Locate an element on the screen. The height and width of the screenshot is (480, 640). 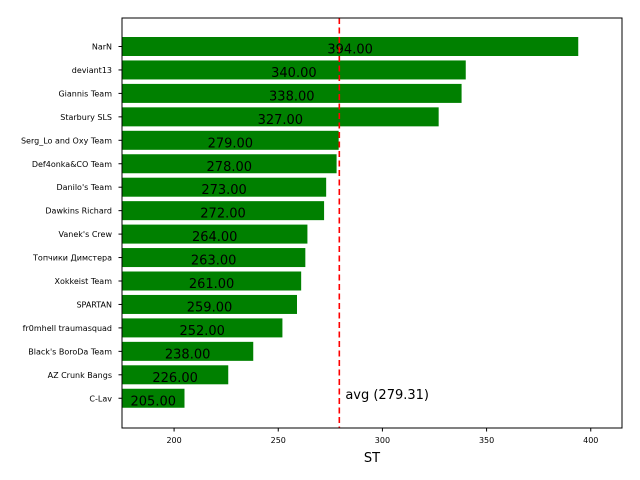
category-label: Xokkeist Team is located at coordinates (84, 281).